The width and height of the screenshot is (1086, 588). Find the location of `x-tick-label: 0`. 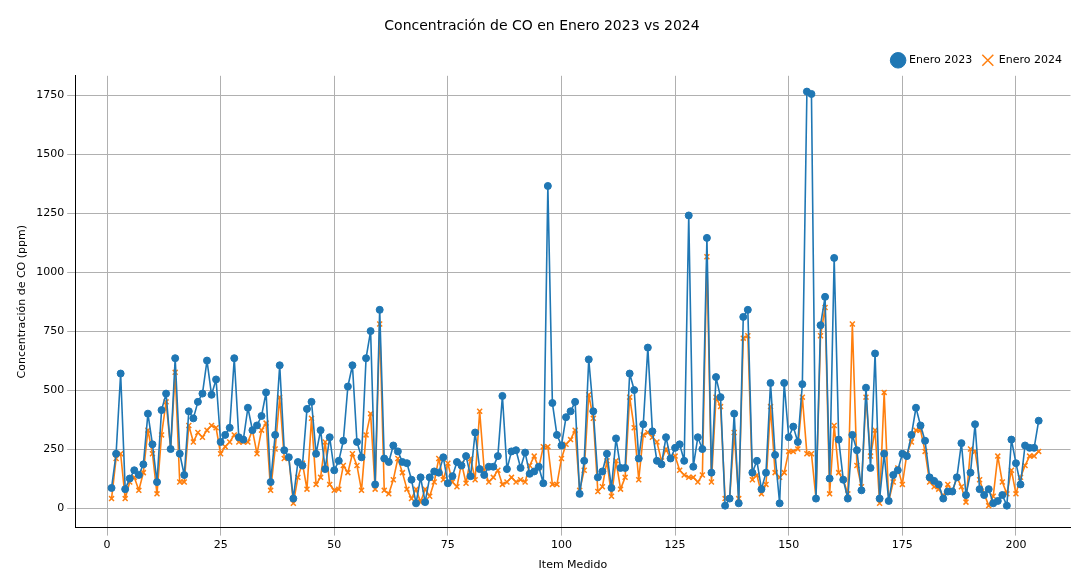

x-tick-label: 0 is located at coordinates (107, 545).